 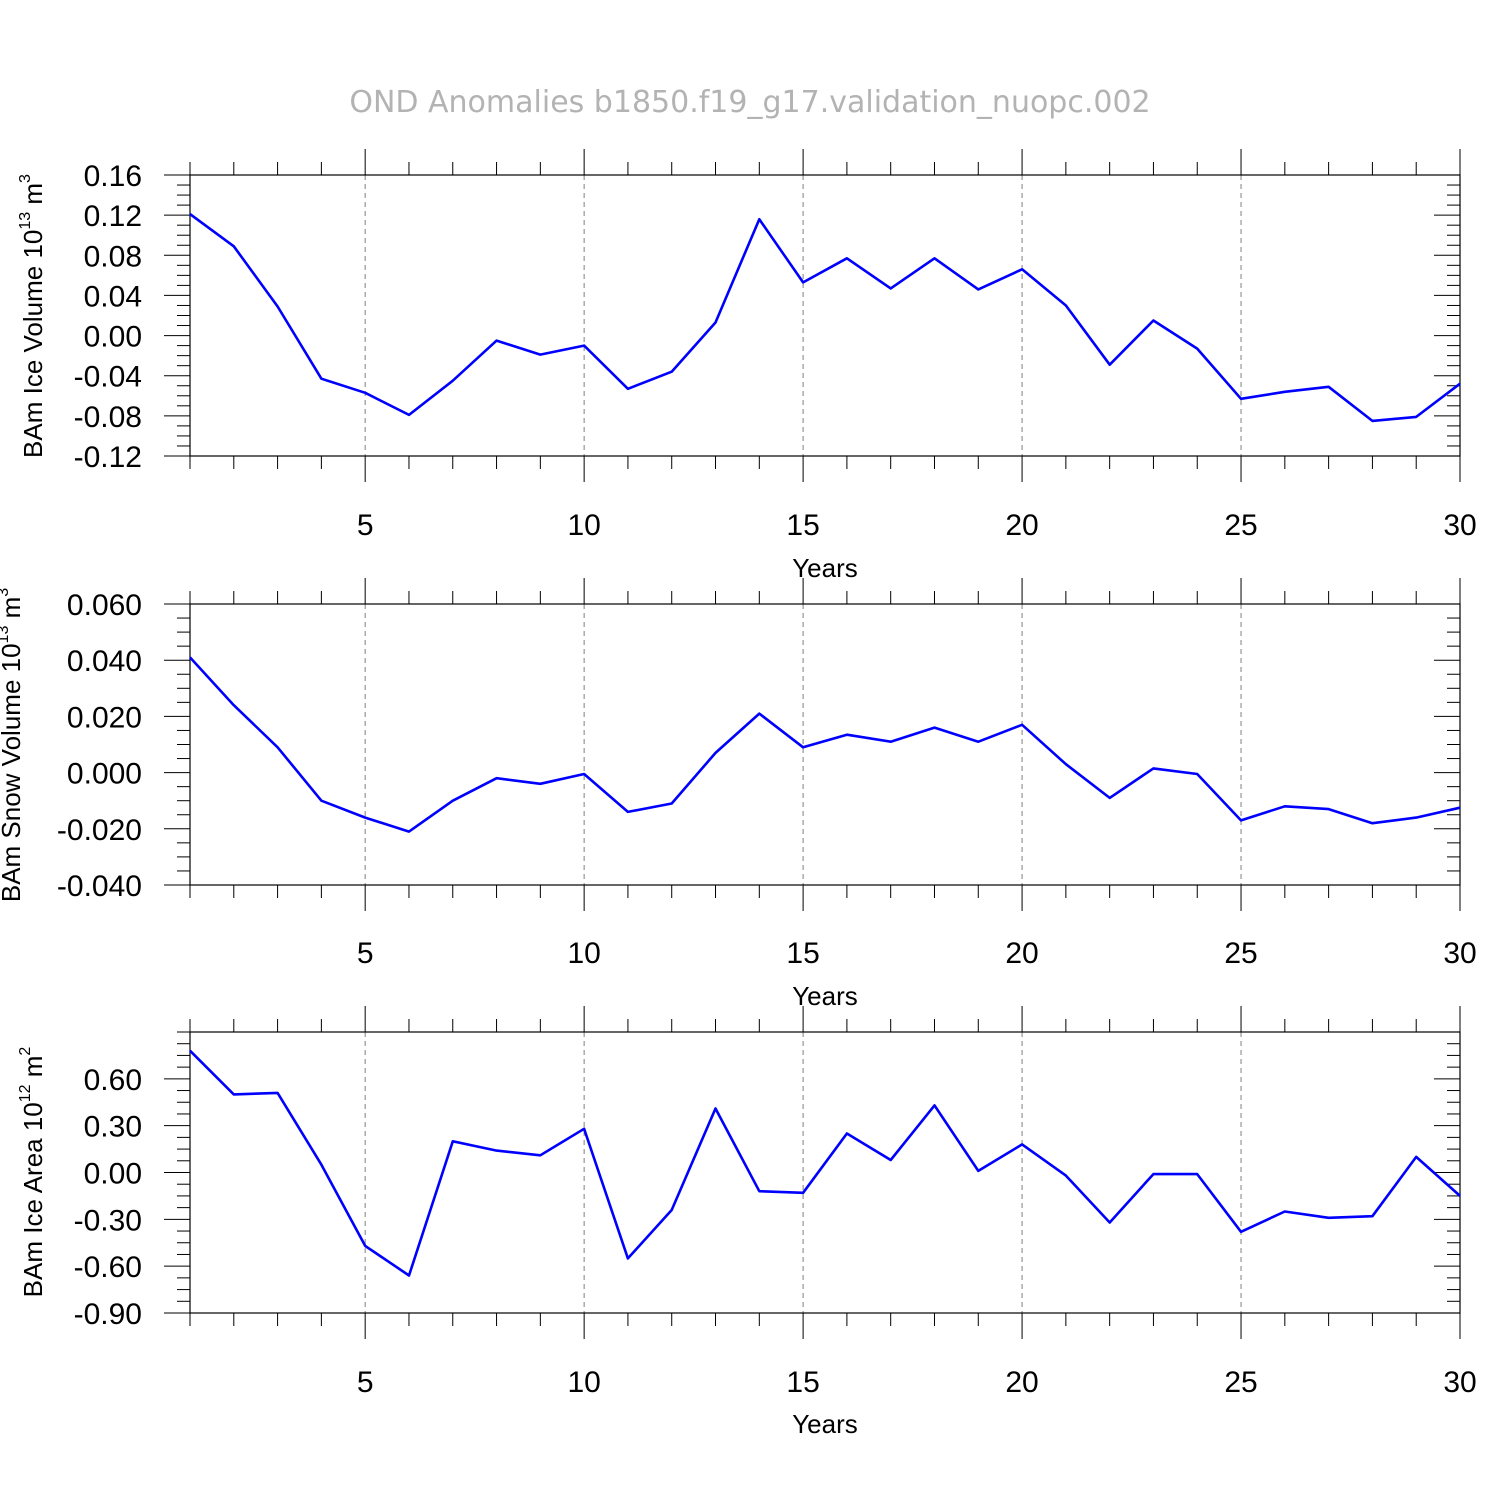 I want to click on y-tick-label: -0.020, so click(x=99, y=830).